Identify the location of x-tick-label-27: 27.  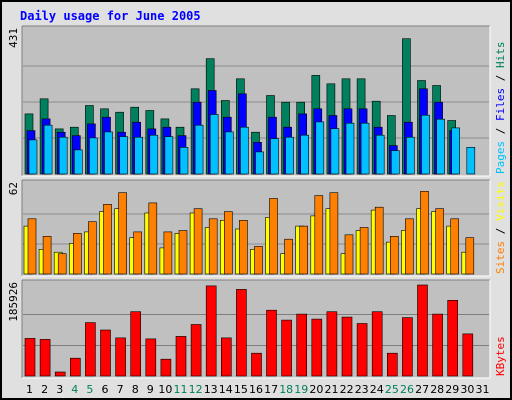
(422, 389).